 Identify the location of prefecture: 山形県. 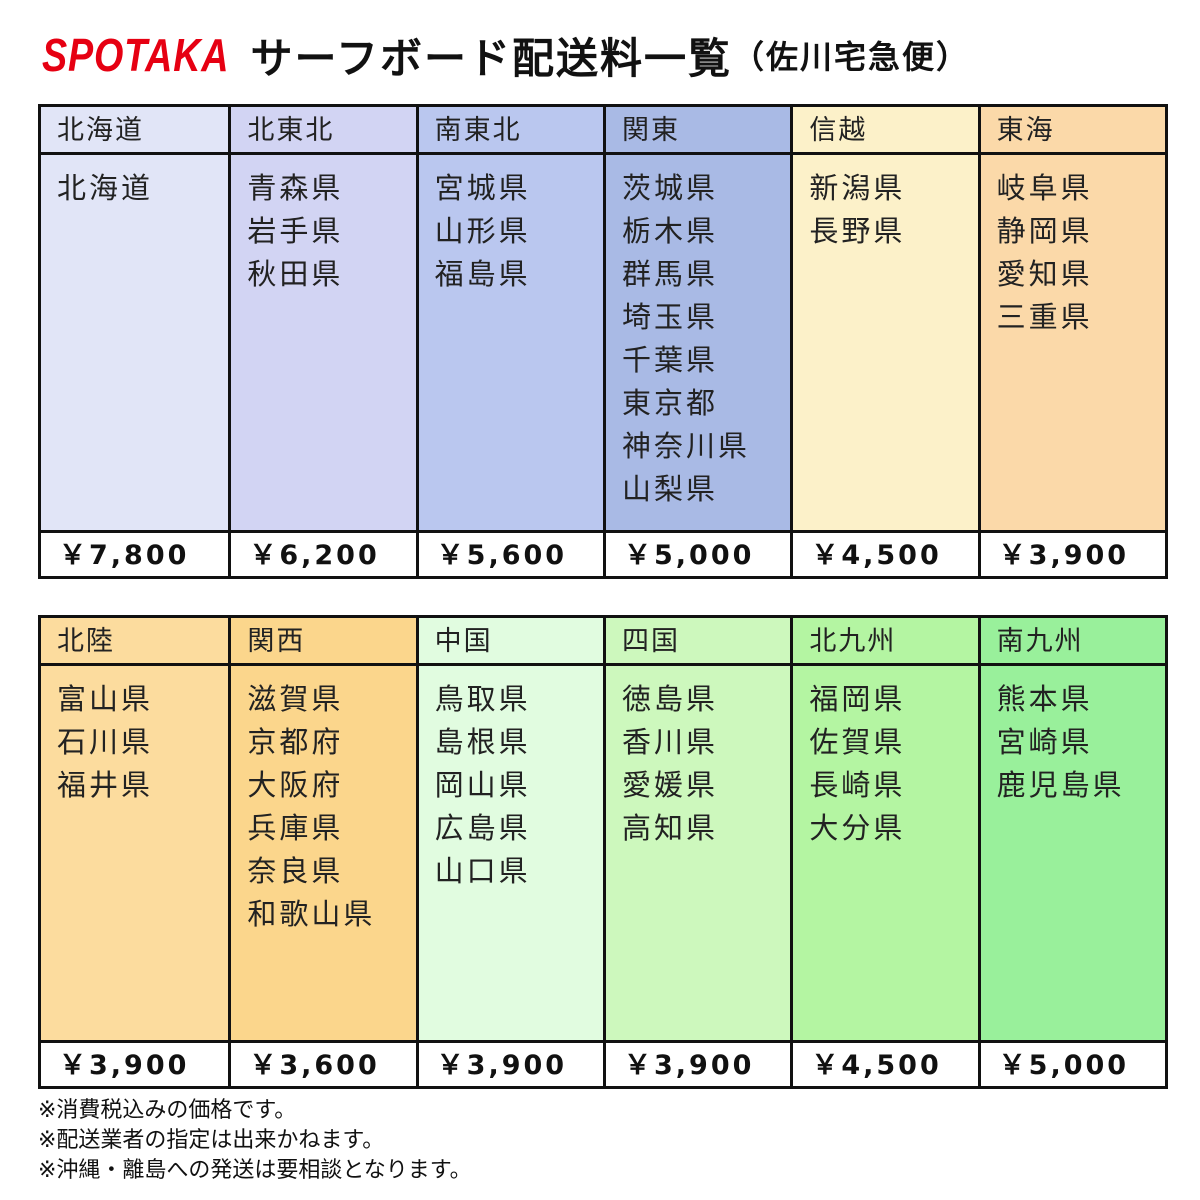
(482, 231).